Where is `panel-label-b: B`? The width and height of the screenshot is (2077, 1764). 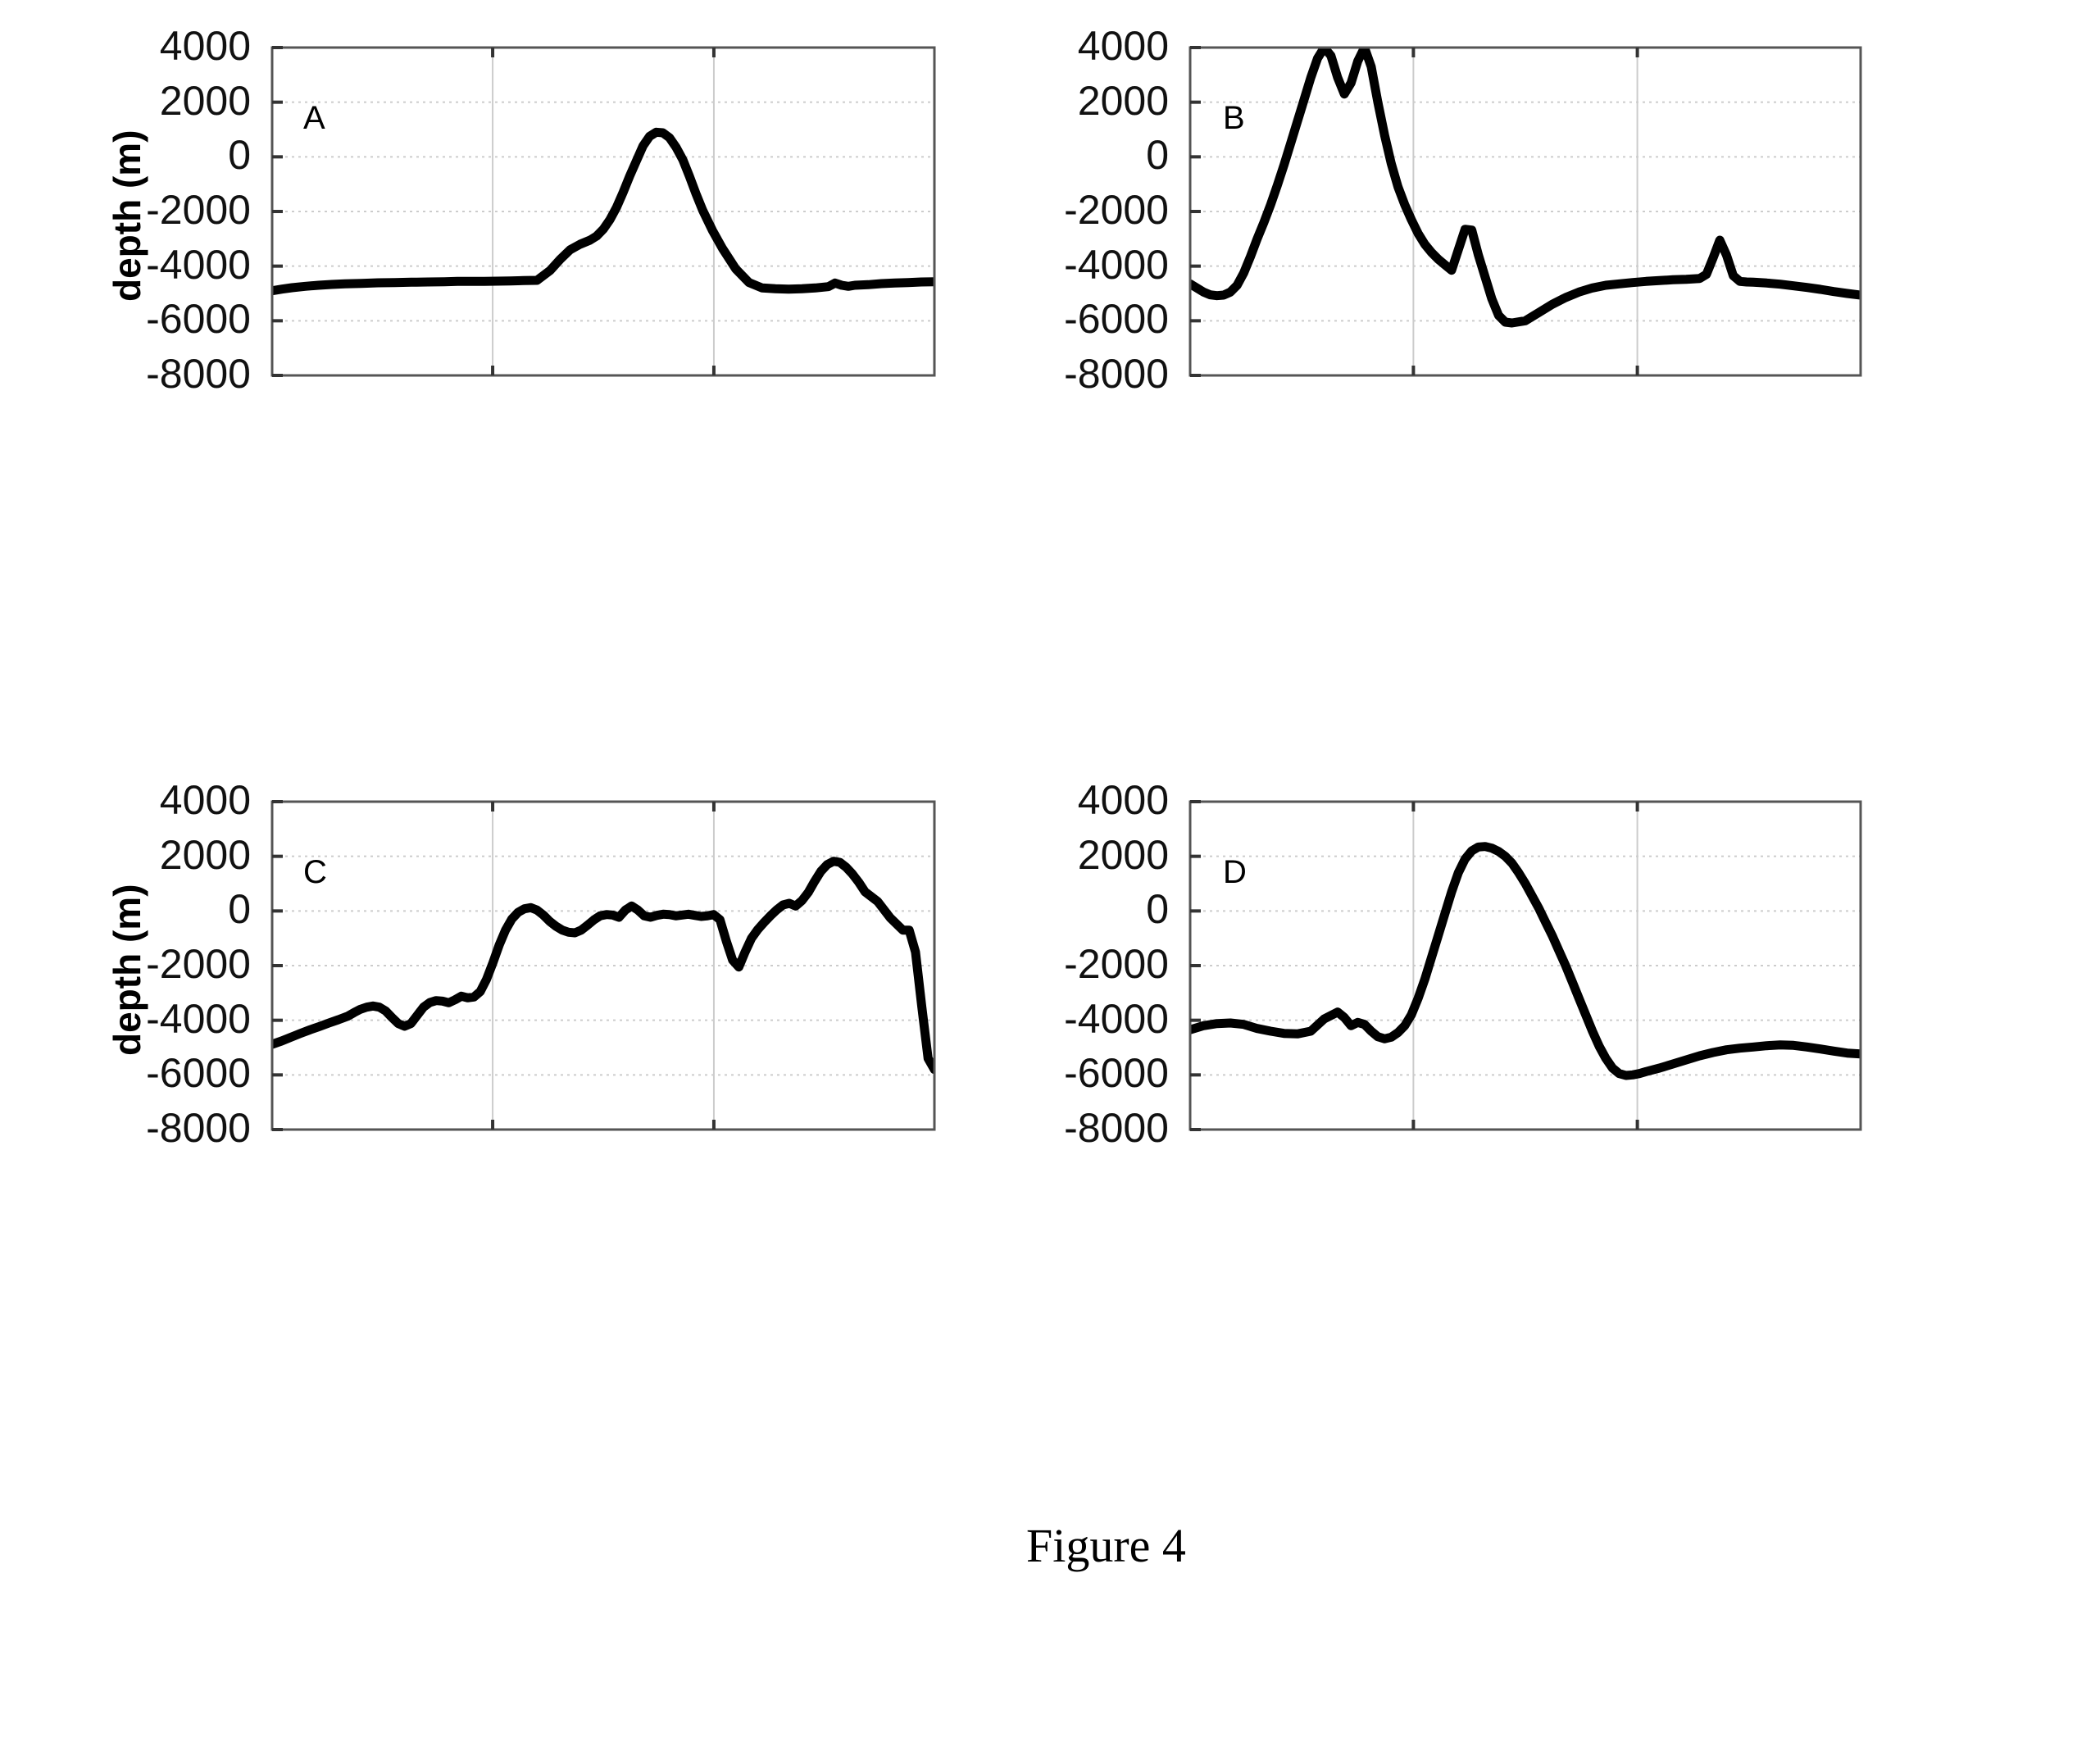
panel-label-b: B is located at coordinates (1234, 118).